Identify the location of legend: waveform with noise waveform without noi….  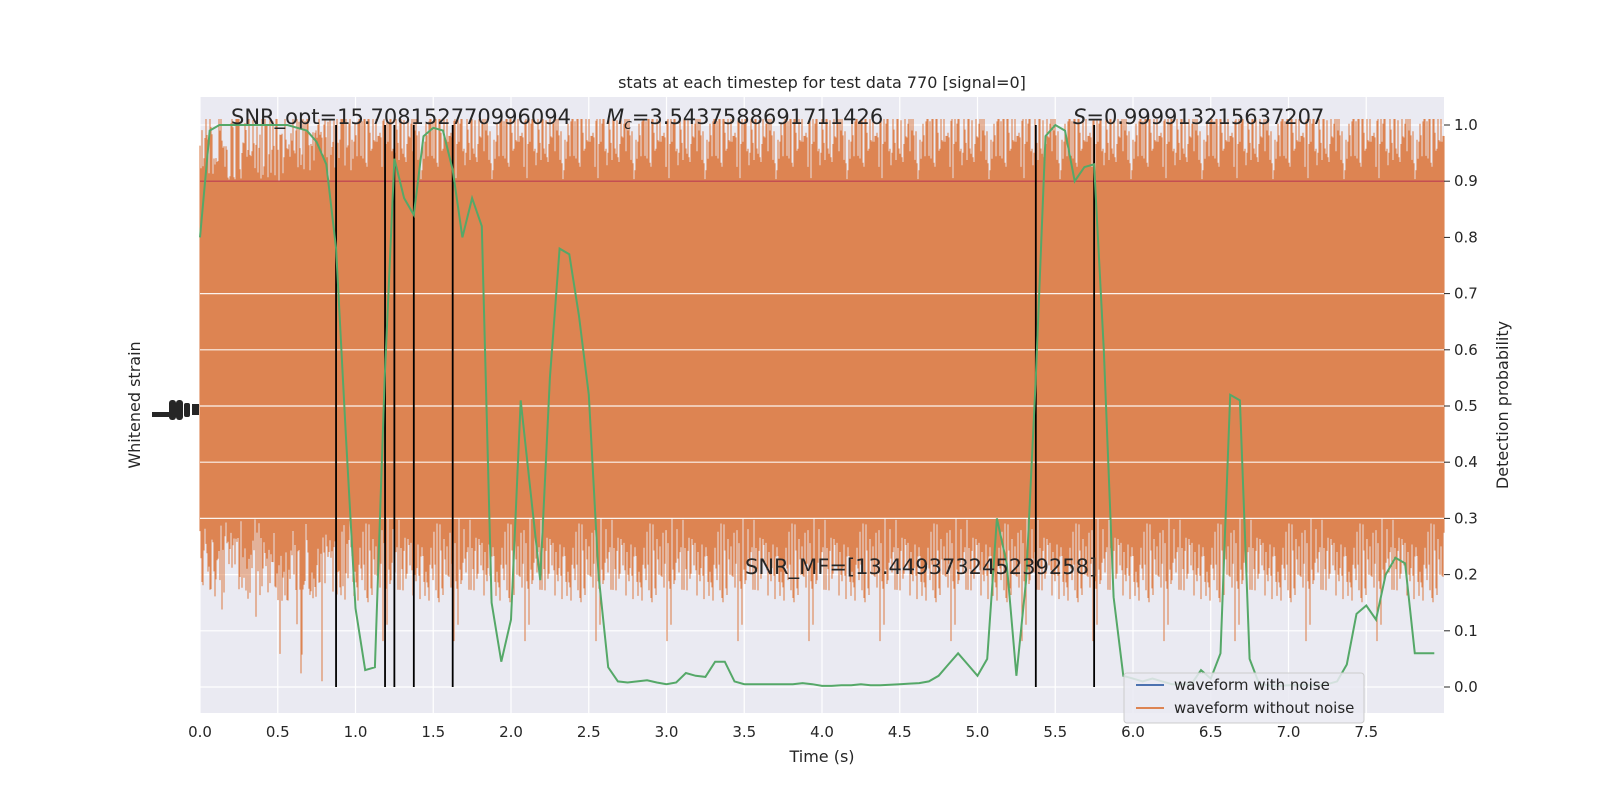
(1244, 698).